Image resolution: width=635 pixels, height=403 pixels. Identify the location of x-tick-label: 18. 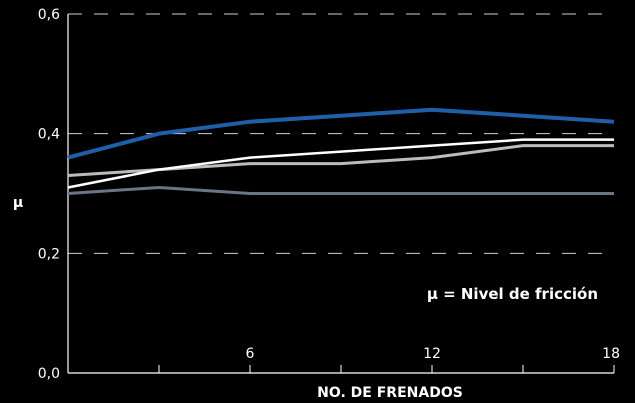
(611, 354).